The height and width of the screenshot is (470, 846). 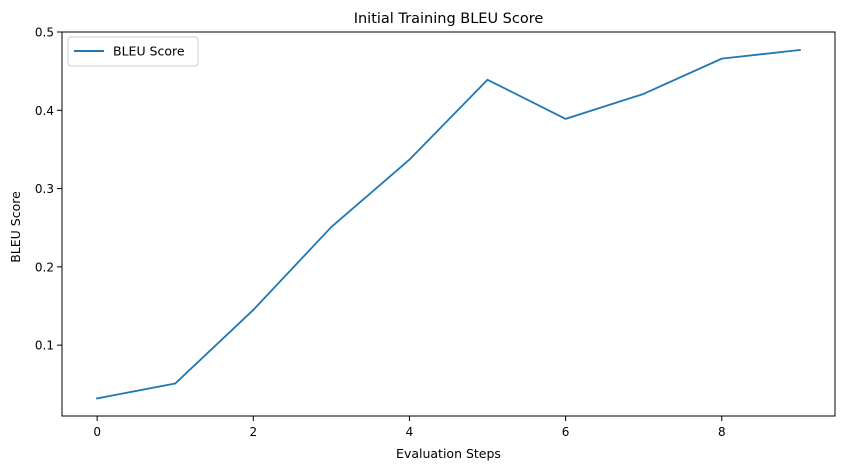 I want to click on y-tick-label: 0.3, so click(x=44, y=189).